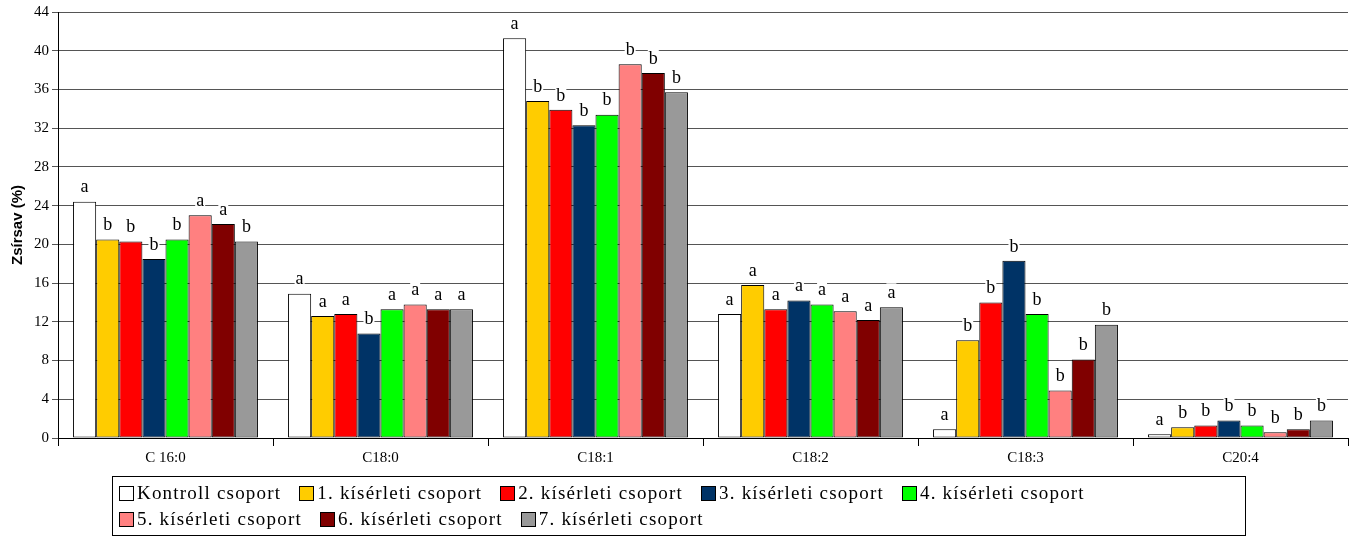  What do you see at coordinates (810, 456) in the screenshot?
I see `x-tick-label: C18:2` at bounding box center [810, 456].